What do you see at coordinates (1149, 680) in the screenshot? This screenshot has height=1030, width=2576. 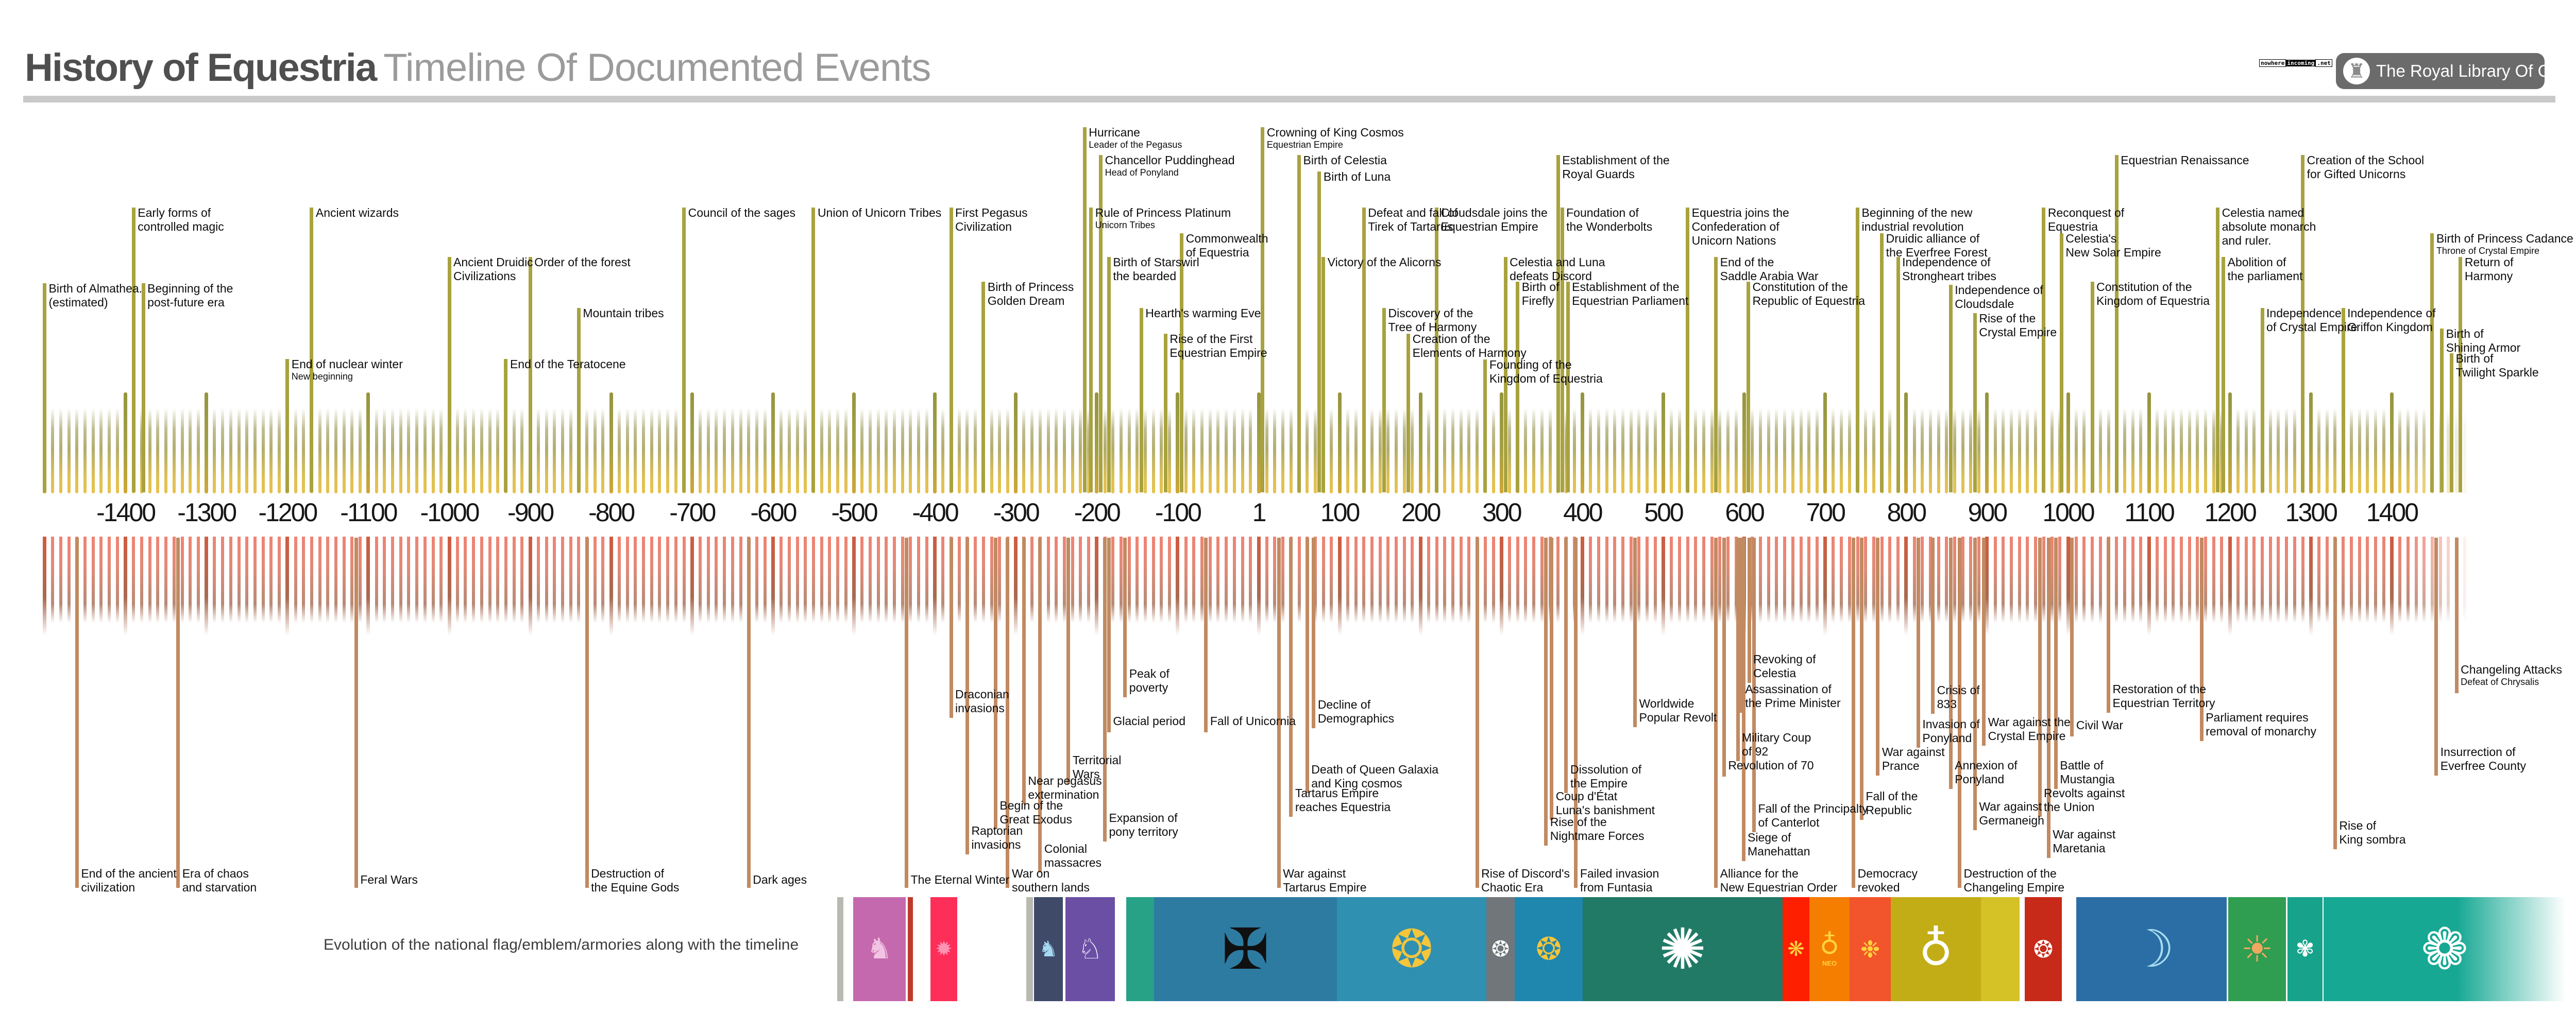 I see `timeline-event-label: Peak of poverty` at bounding box center [1149, 680].